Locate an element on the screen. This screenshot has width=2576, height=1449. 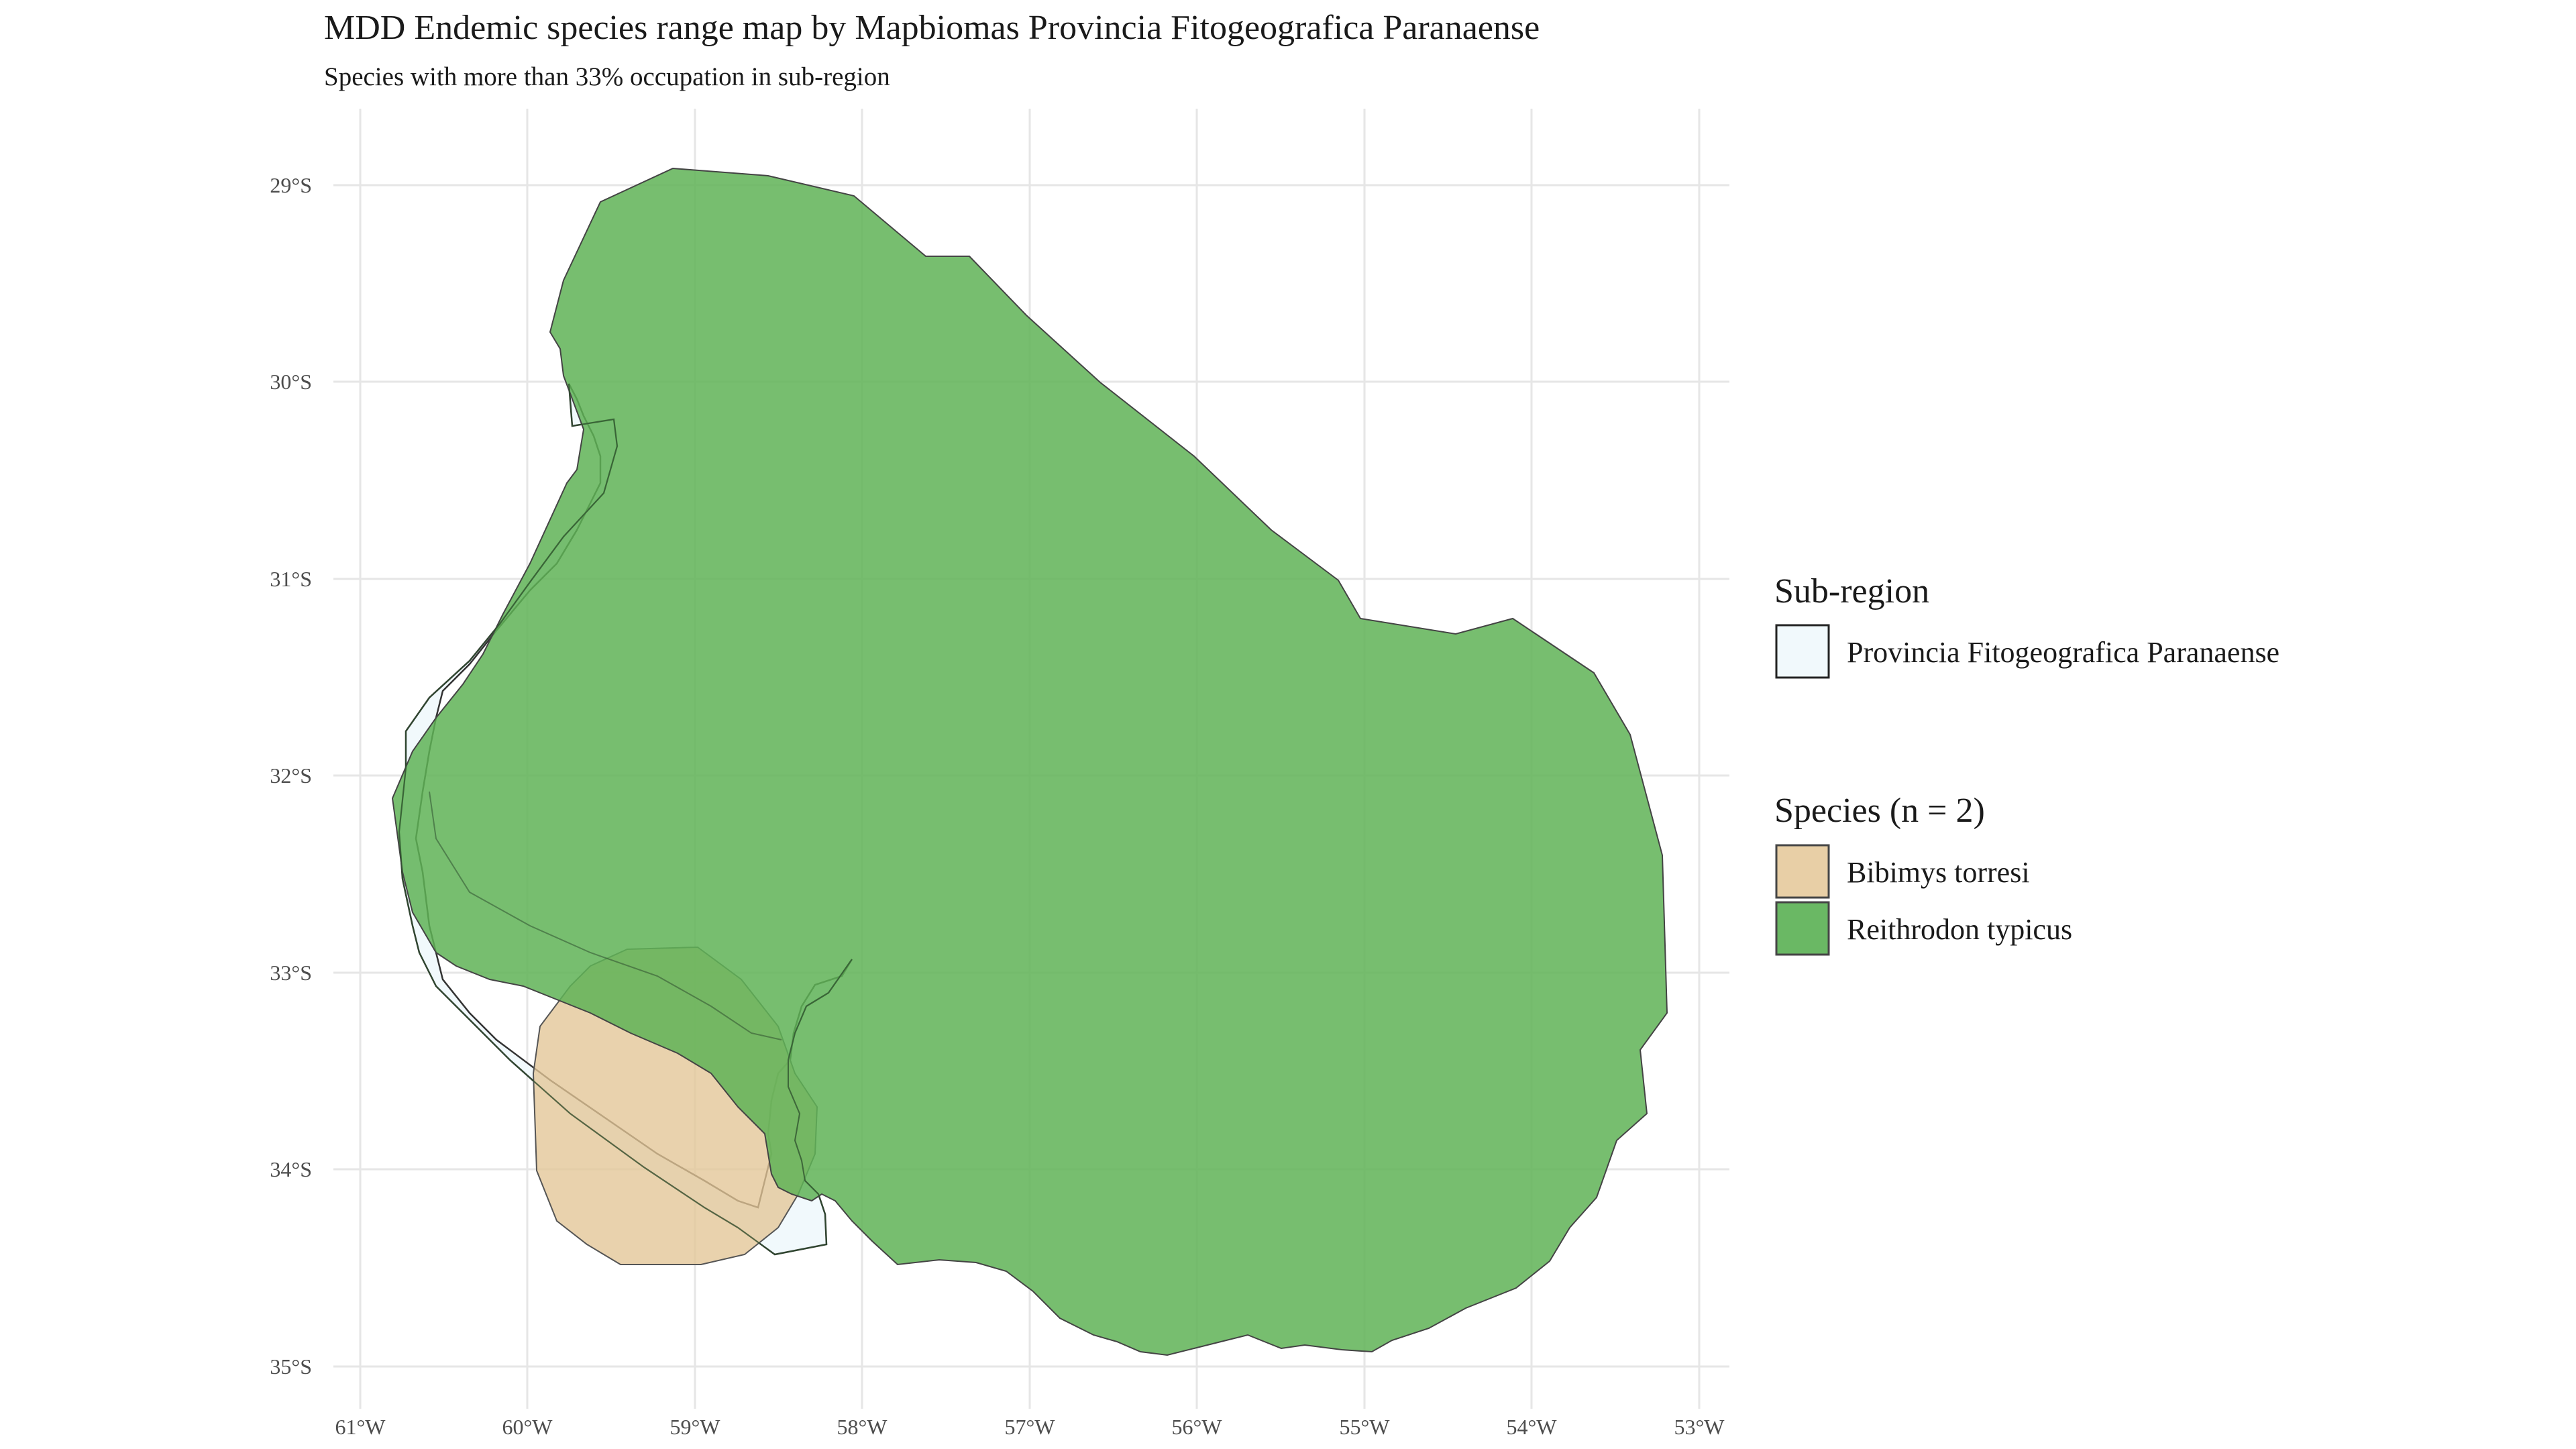
x-tick-label: 54°W is located at coordinates (1532, 1427).